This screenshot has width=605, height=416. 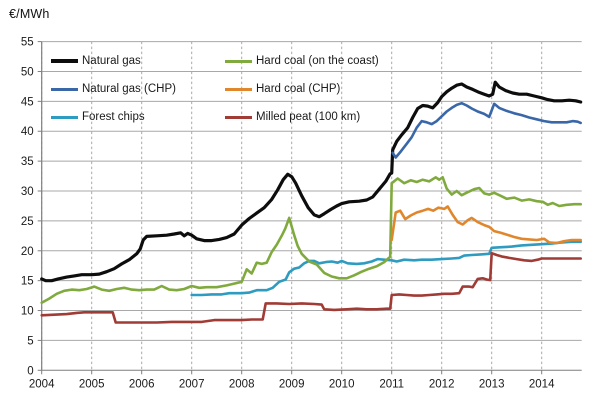 I want to click on x-axis-tick-label: 2004, so click(x=42, y=384).